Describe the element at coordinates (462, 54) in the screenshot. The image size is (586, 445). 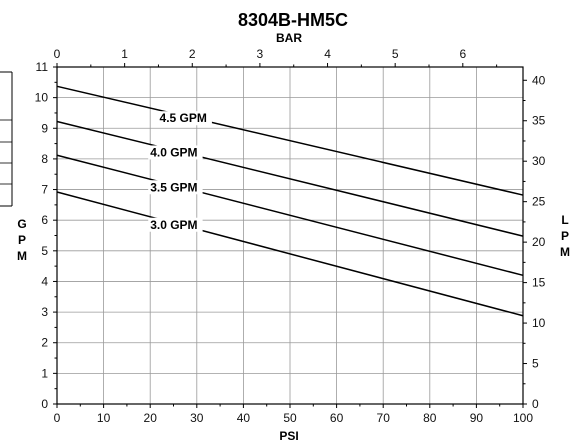
I see `x2-tick-label: 6` at that location.